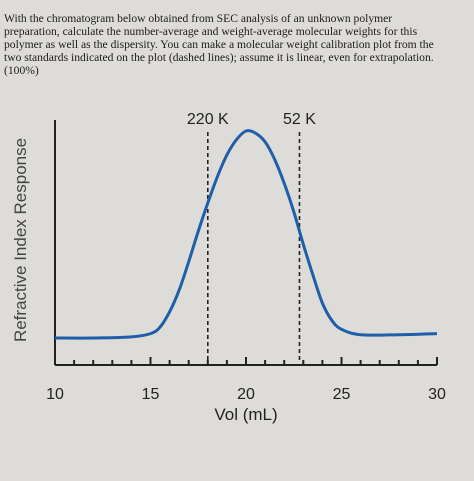 Image resolution: width=474 pixels, height=481 pixels. Describe the element at coordinates (55, 394) in the screenshot. I see `x-tick-label: 10` at that location.